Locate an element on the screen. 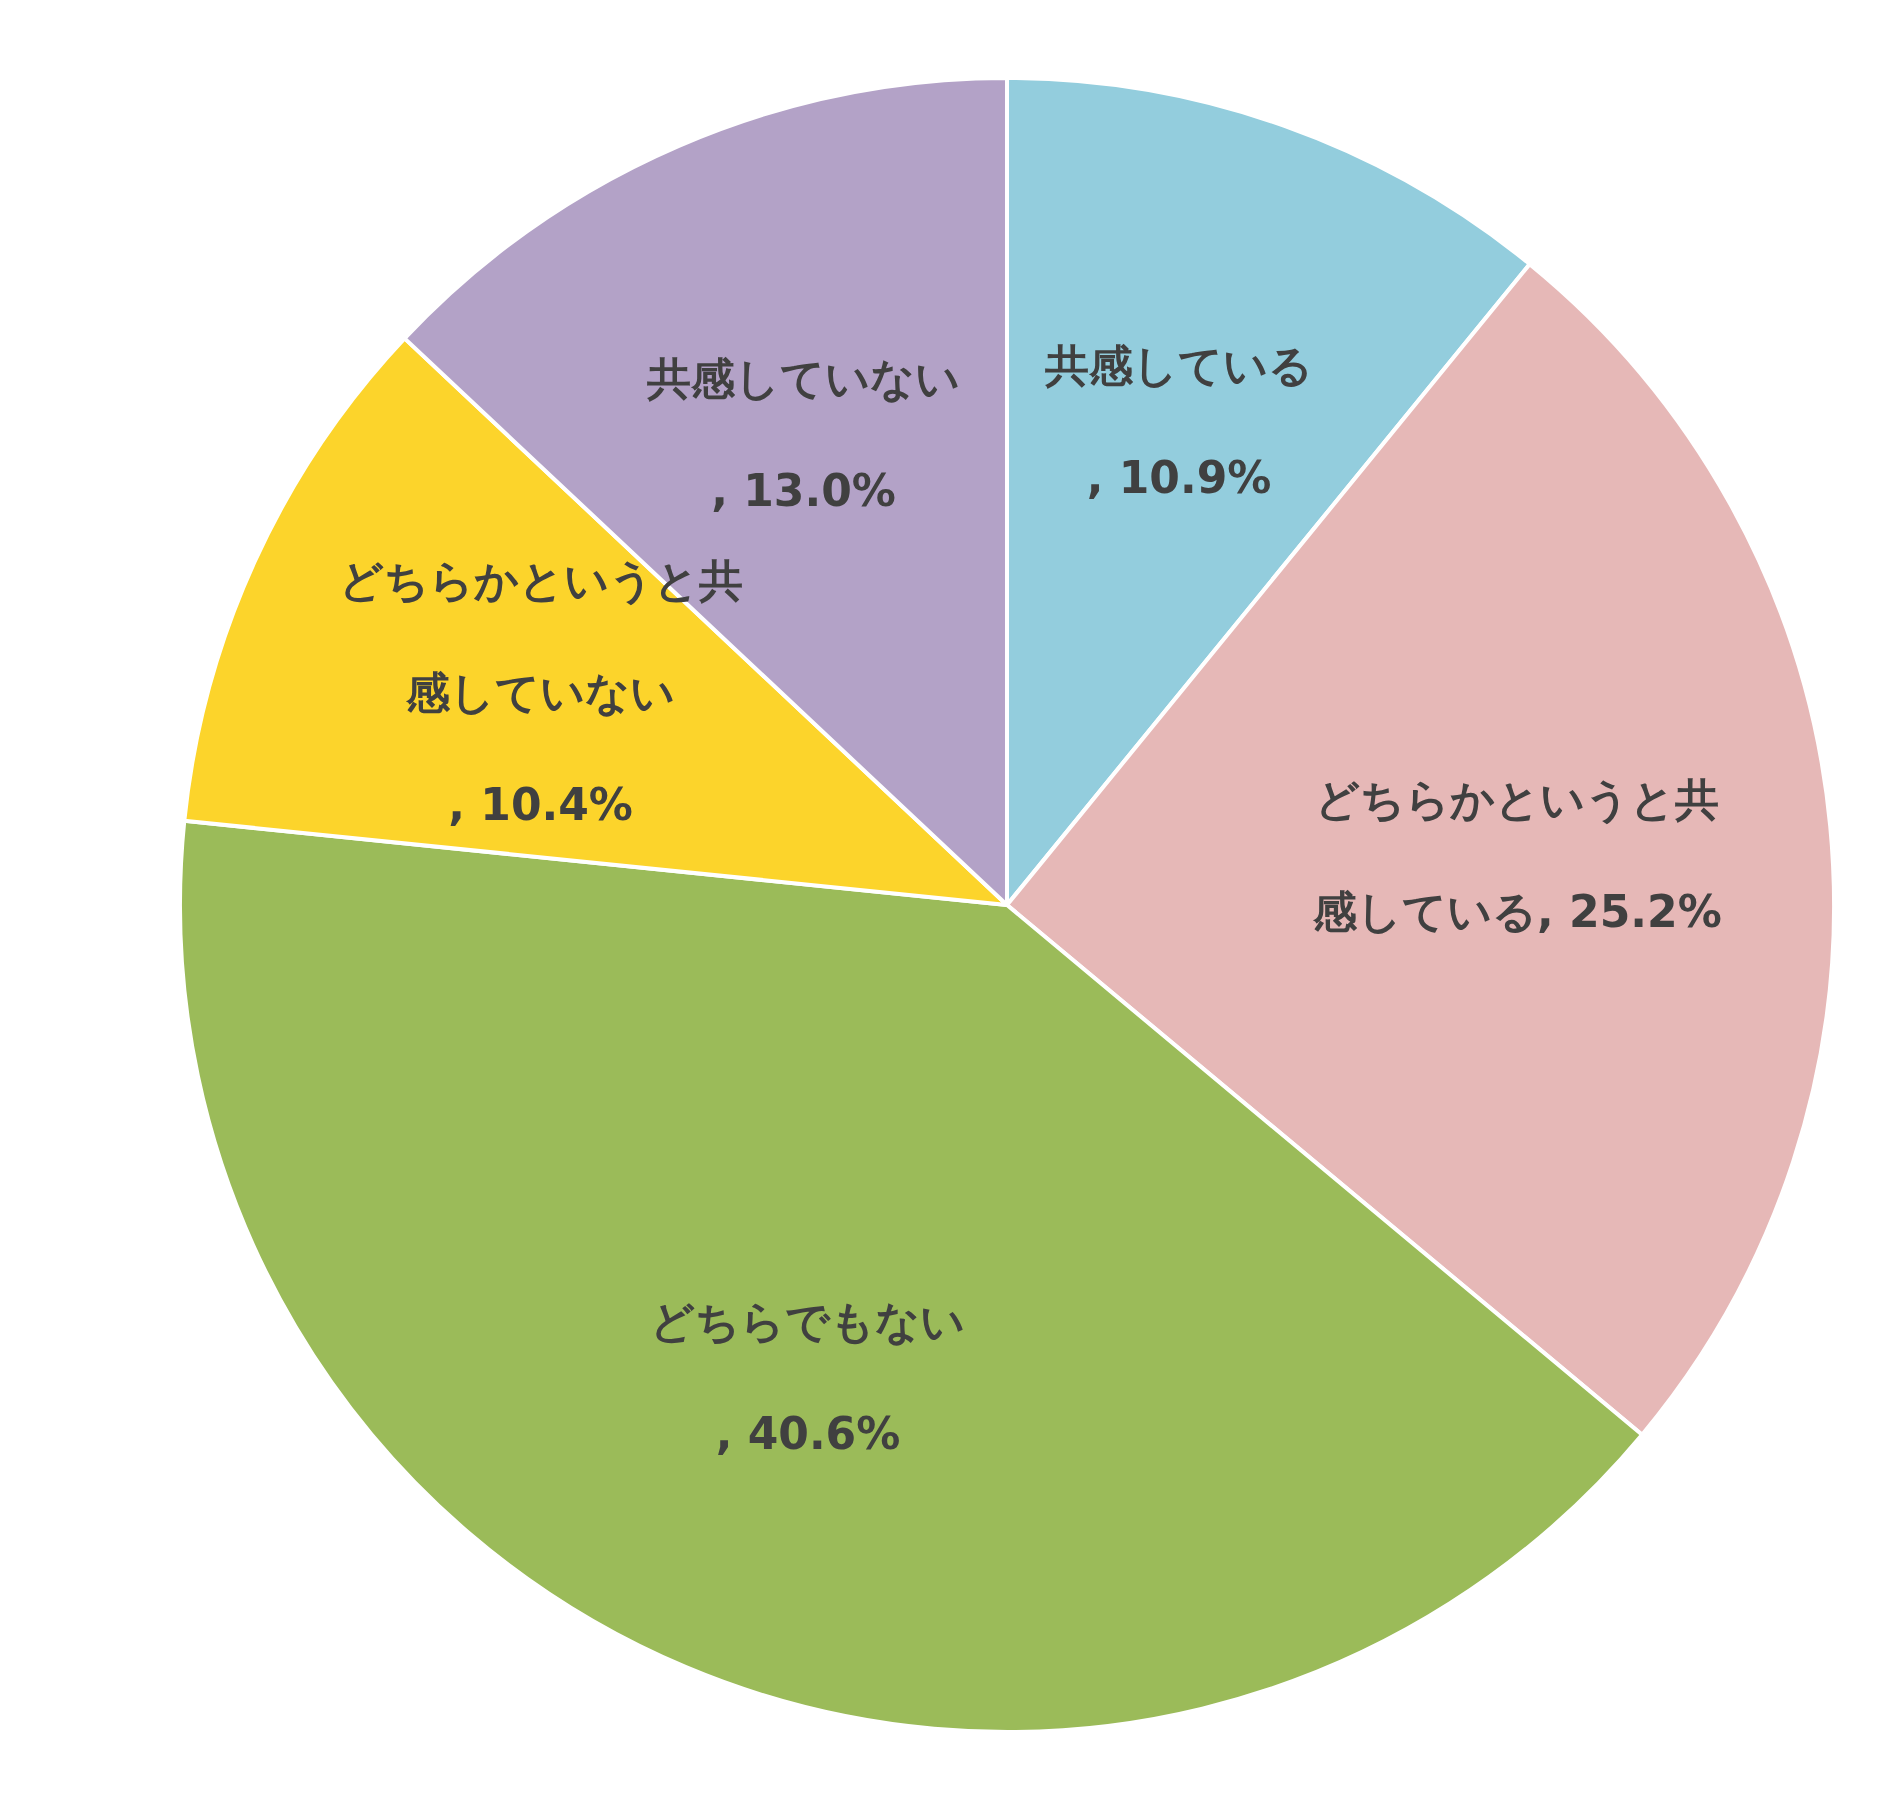 The width and height of the screenshot is (1892, 1806). data-label: , 10.9% is located at coordinates (1179, 478).